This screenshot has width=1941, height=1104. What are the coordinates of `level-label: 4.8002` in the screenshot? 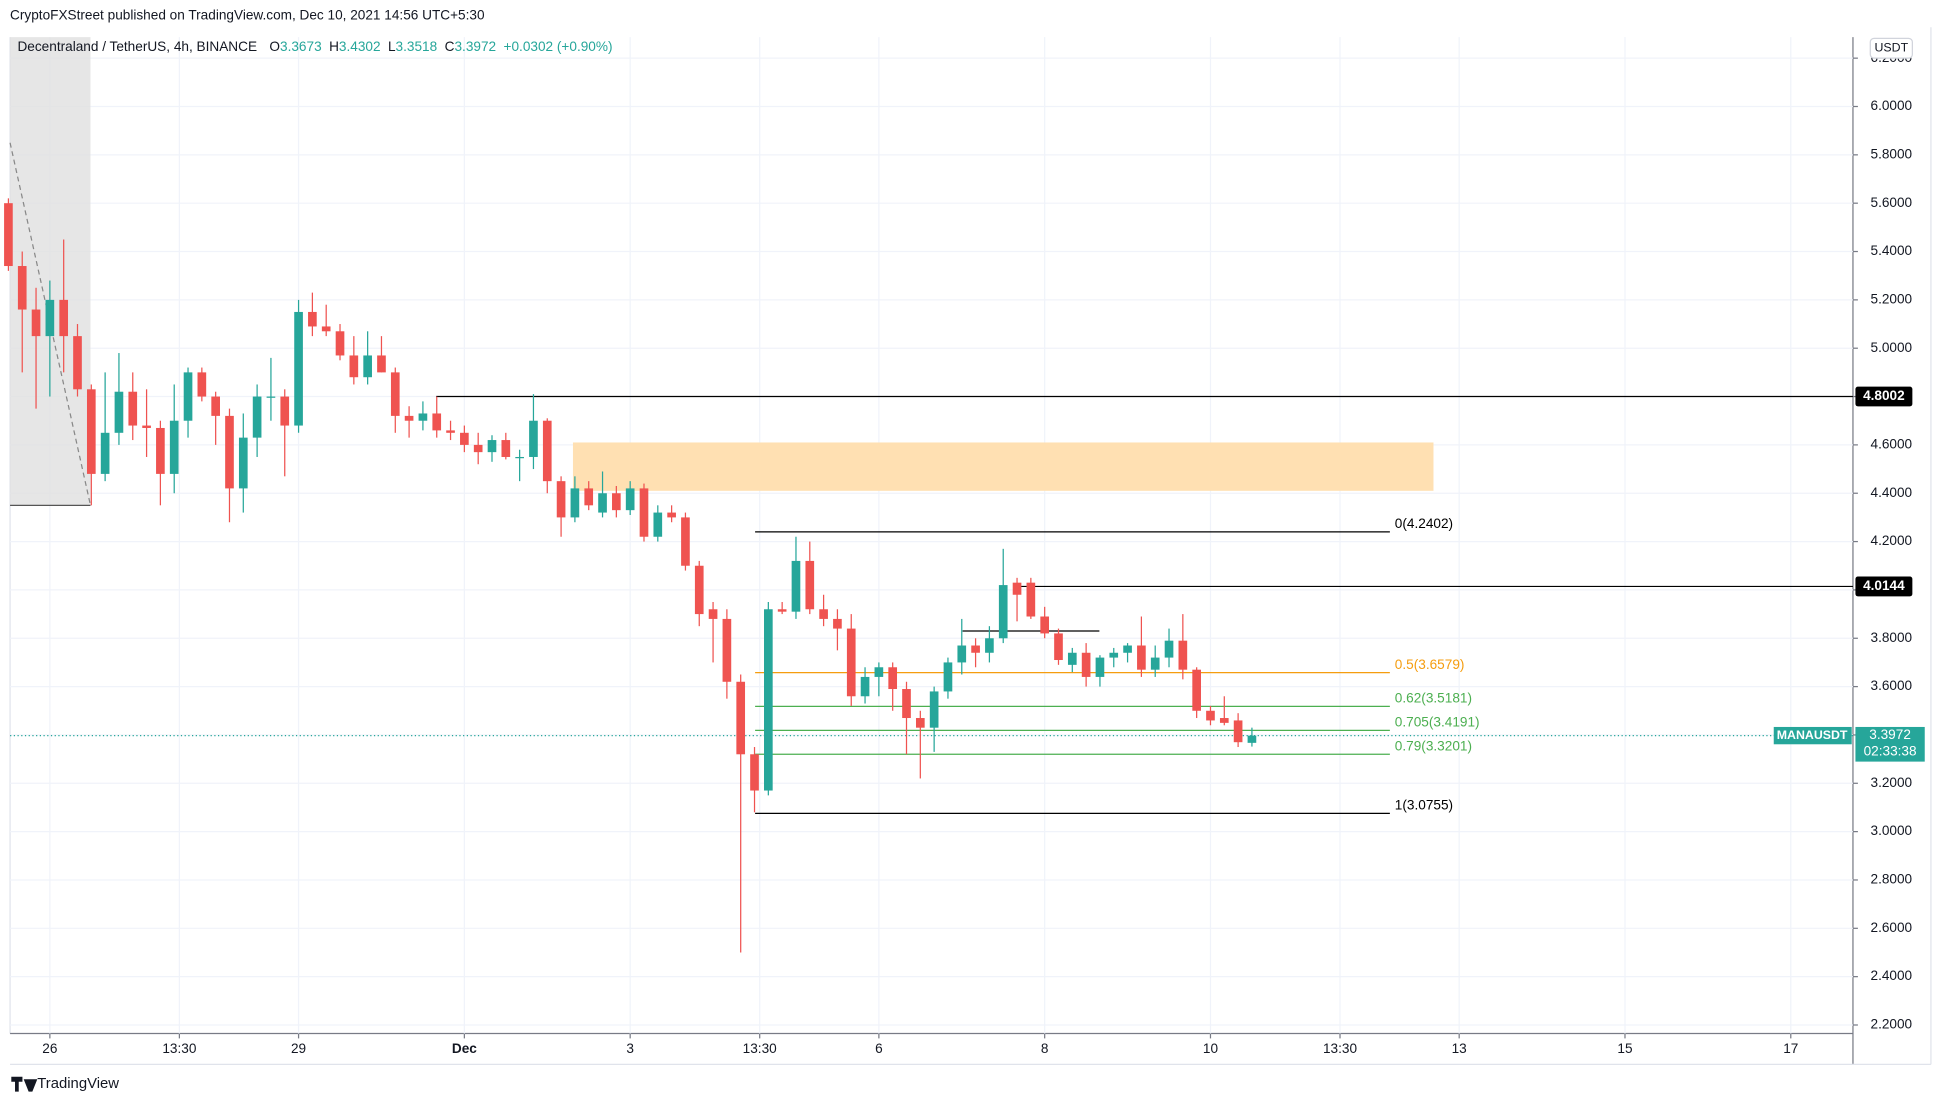 It's located at (1884, 395).